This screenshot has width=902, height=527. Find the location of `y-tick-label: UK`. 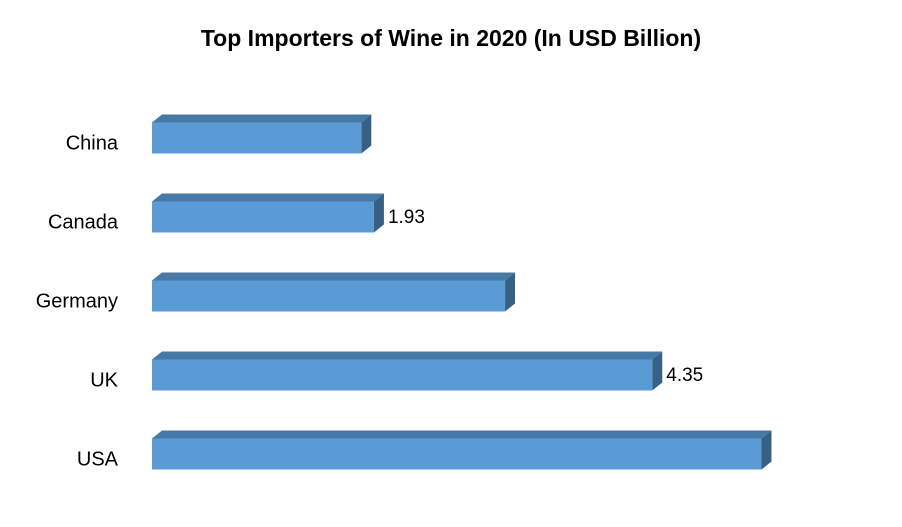

y-tick-label: UK is located at coordinates (104, 380).